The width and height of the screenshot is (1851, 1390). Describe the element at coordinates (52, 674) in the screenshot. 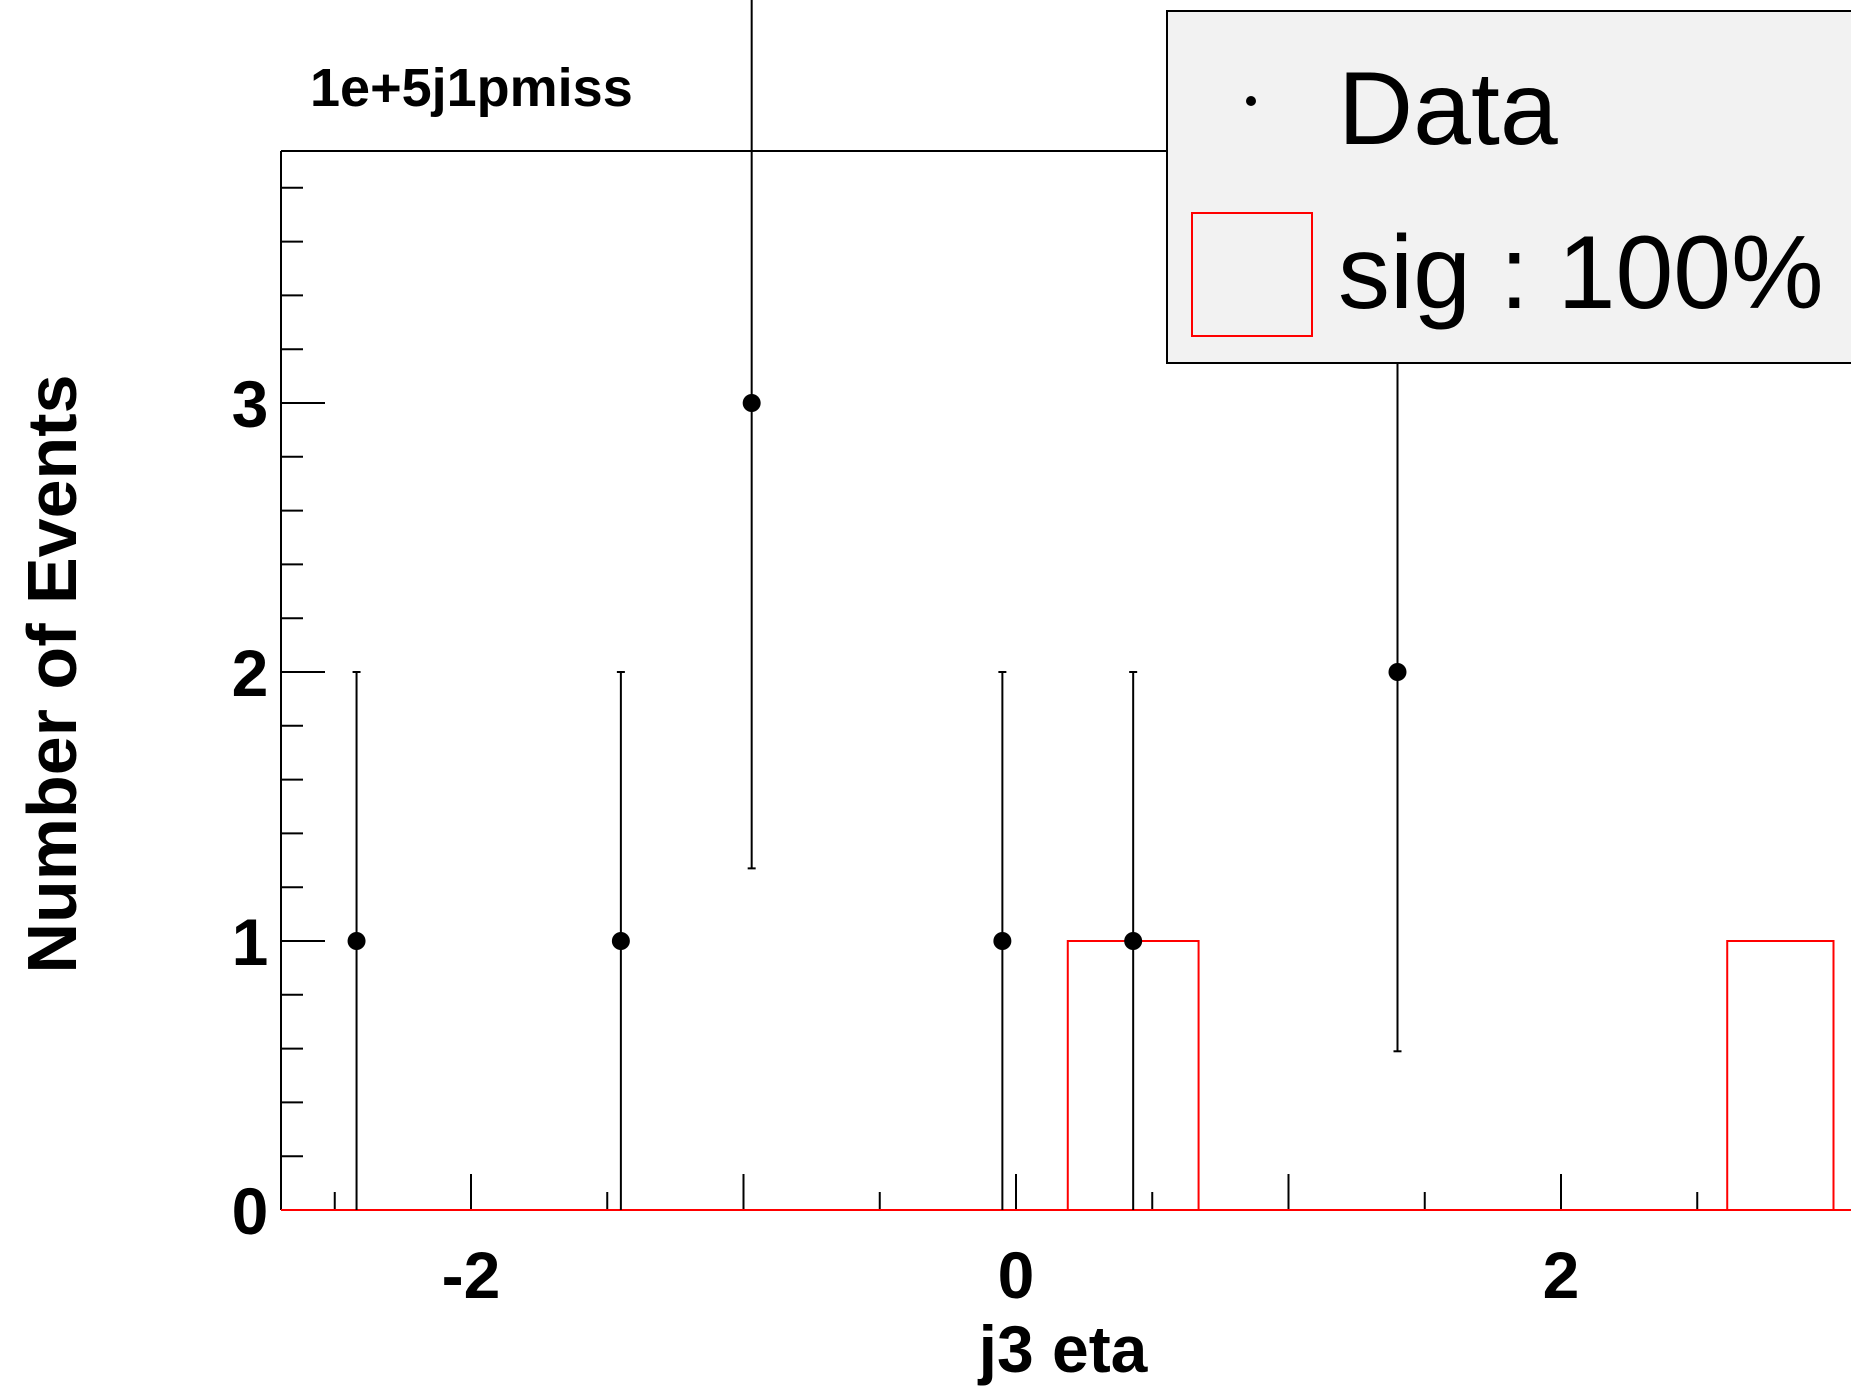

I see `y-axis-label: Number of Events` at that location.